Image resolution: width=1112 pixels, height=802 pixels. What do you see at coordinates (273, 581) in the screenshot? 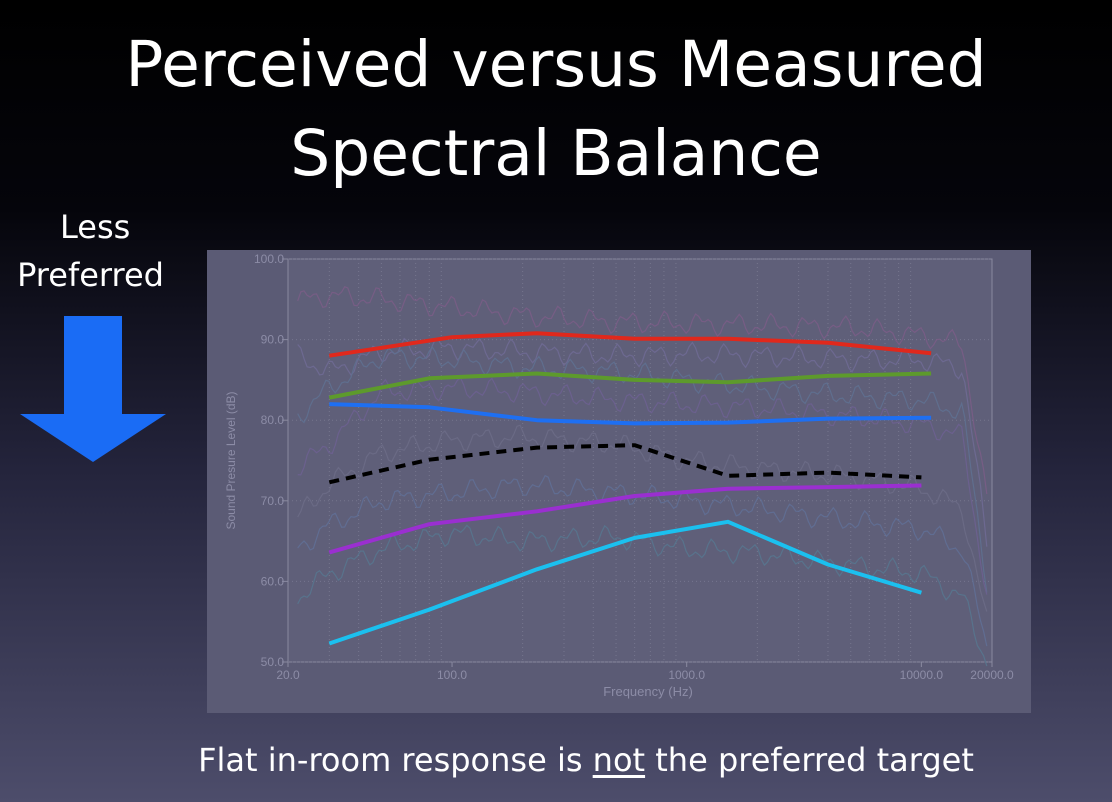
I see `y-tick-label: 60.0` at bounding box center [273, 581].